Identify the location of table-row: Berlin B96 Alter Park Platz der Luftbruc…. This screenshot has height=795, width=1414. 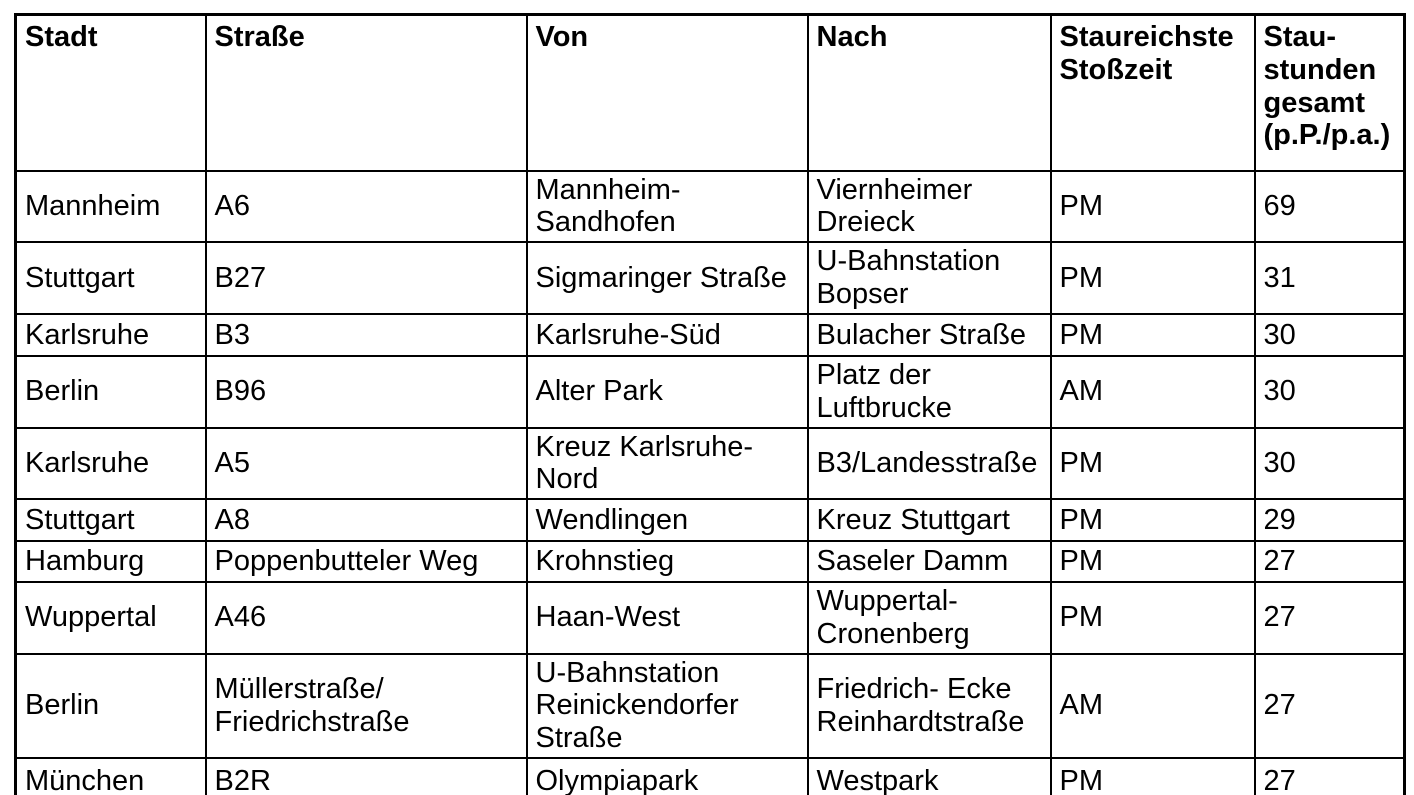
(710, 392).